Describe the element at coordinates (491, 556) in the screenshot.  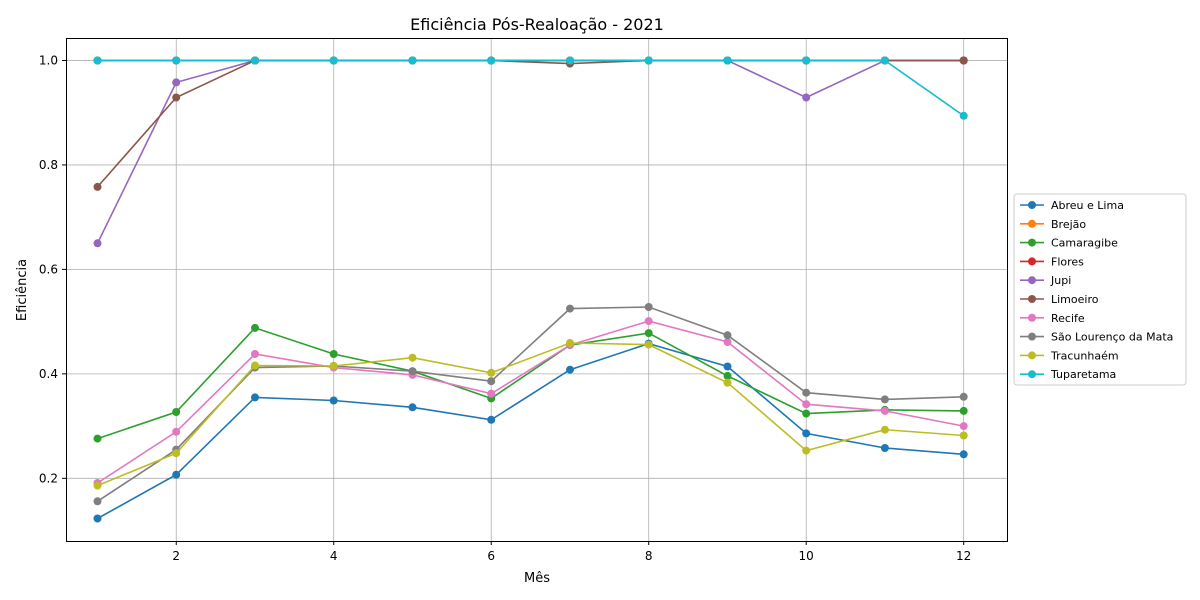
I see `x-tick-label: 6` at that location.